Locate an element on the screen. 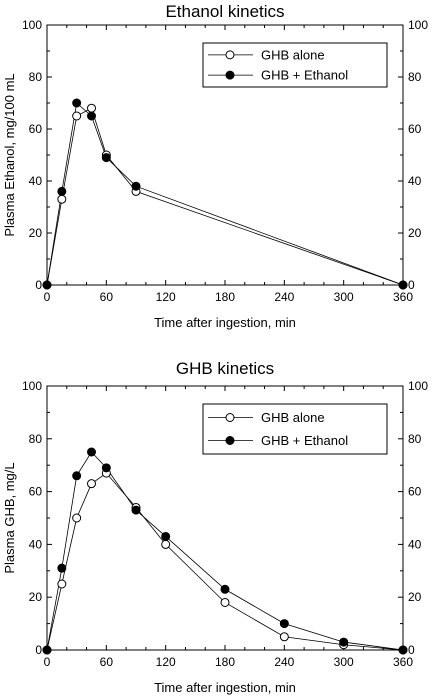  chart-title: Ethanol kinetics is located at coordinates (224, 11).